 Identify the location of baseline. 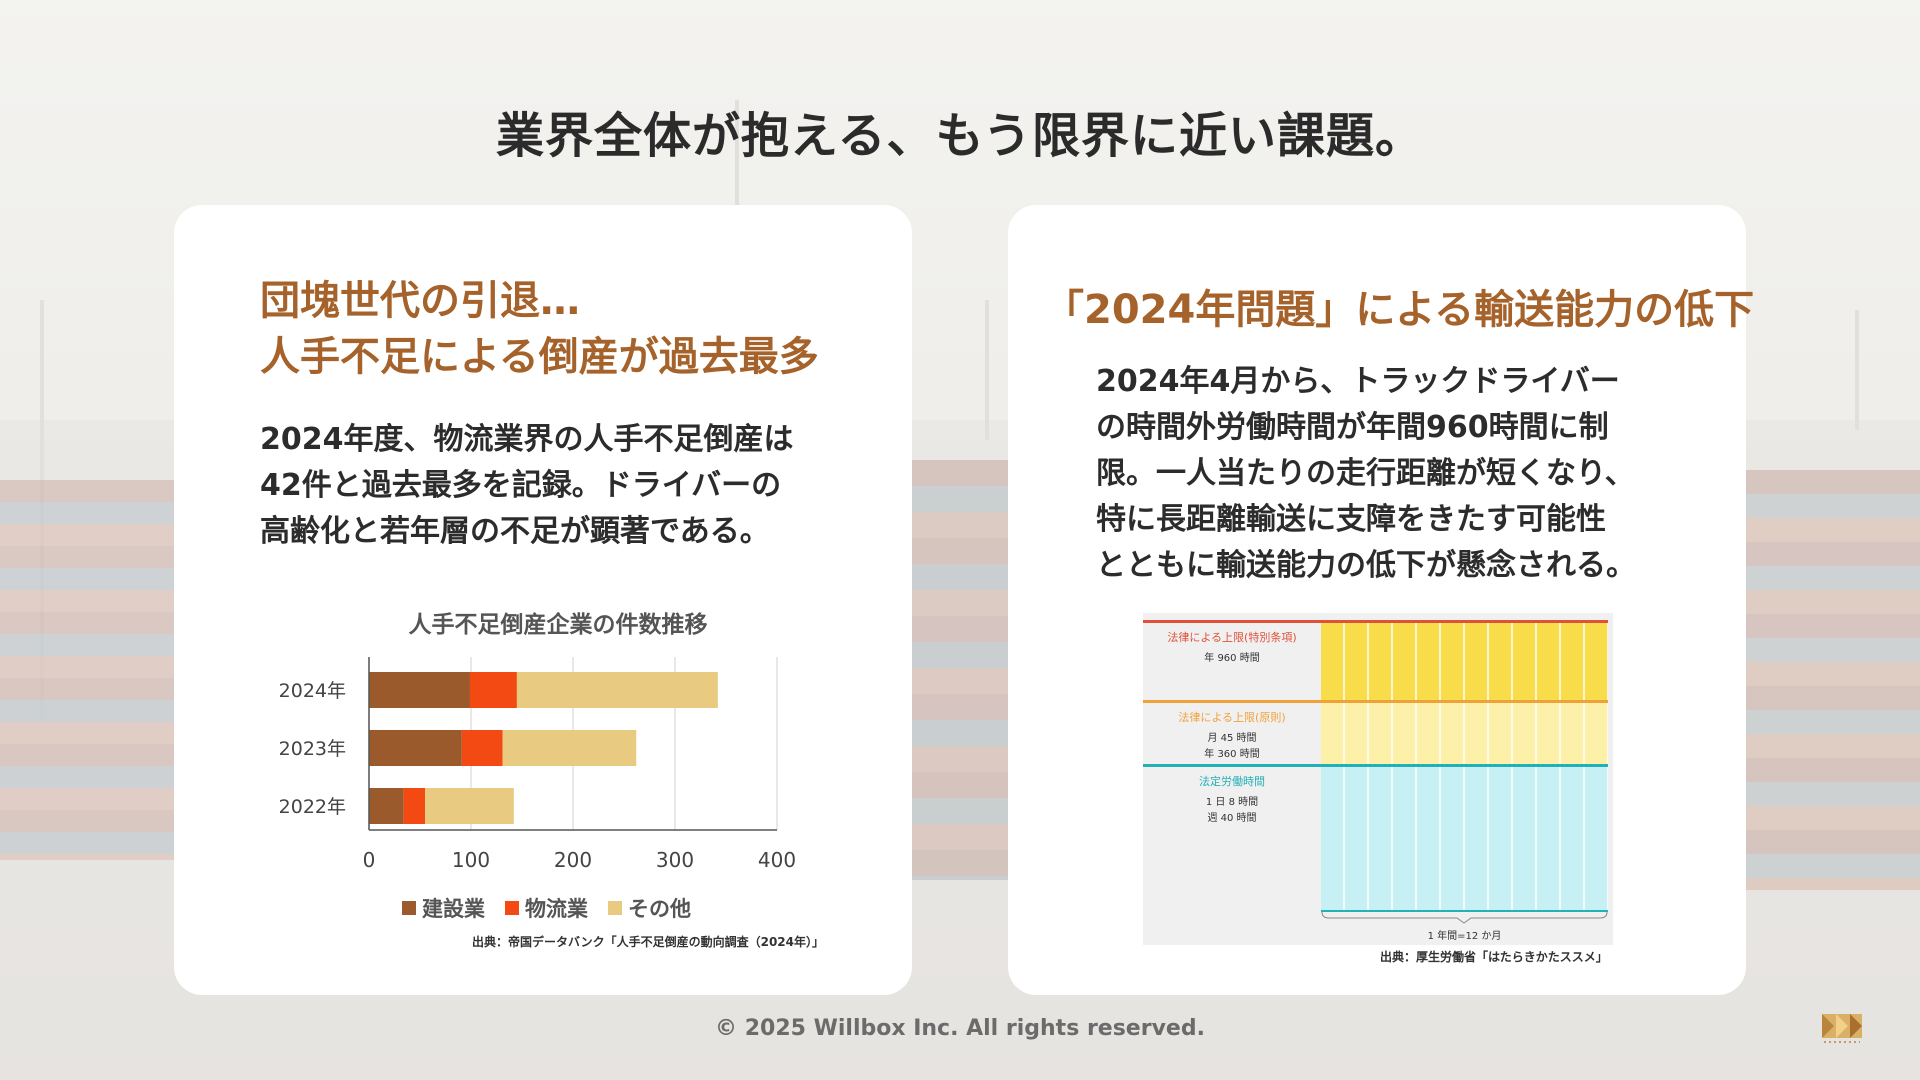
(1464, 911).